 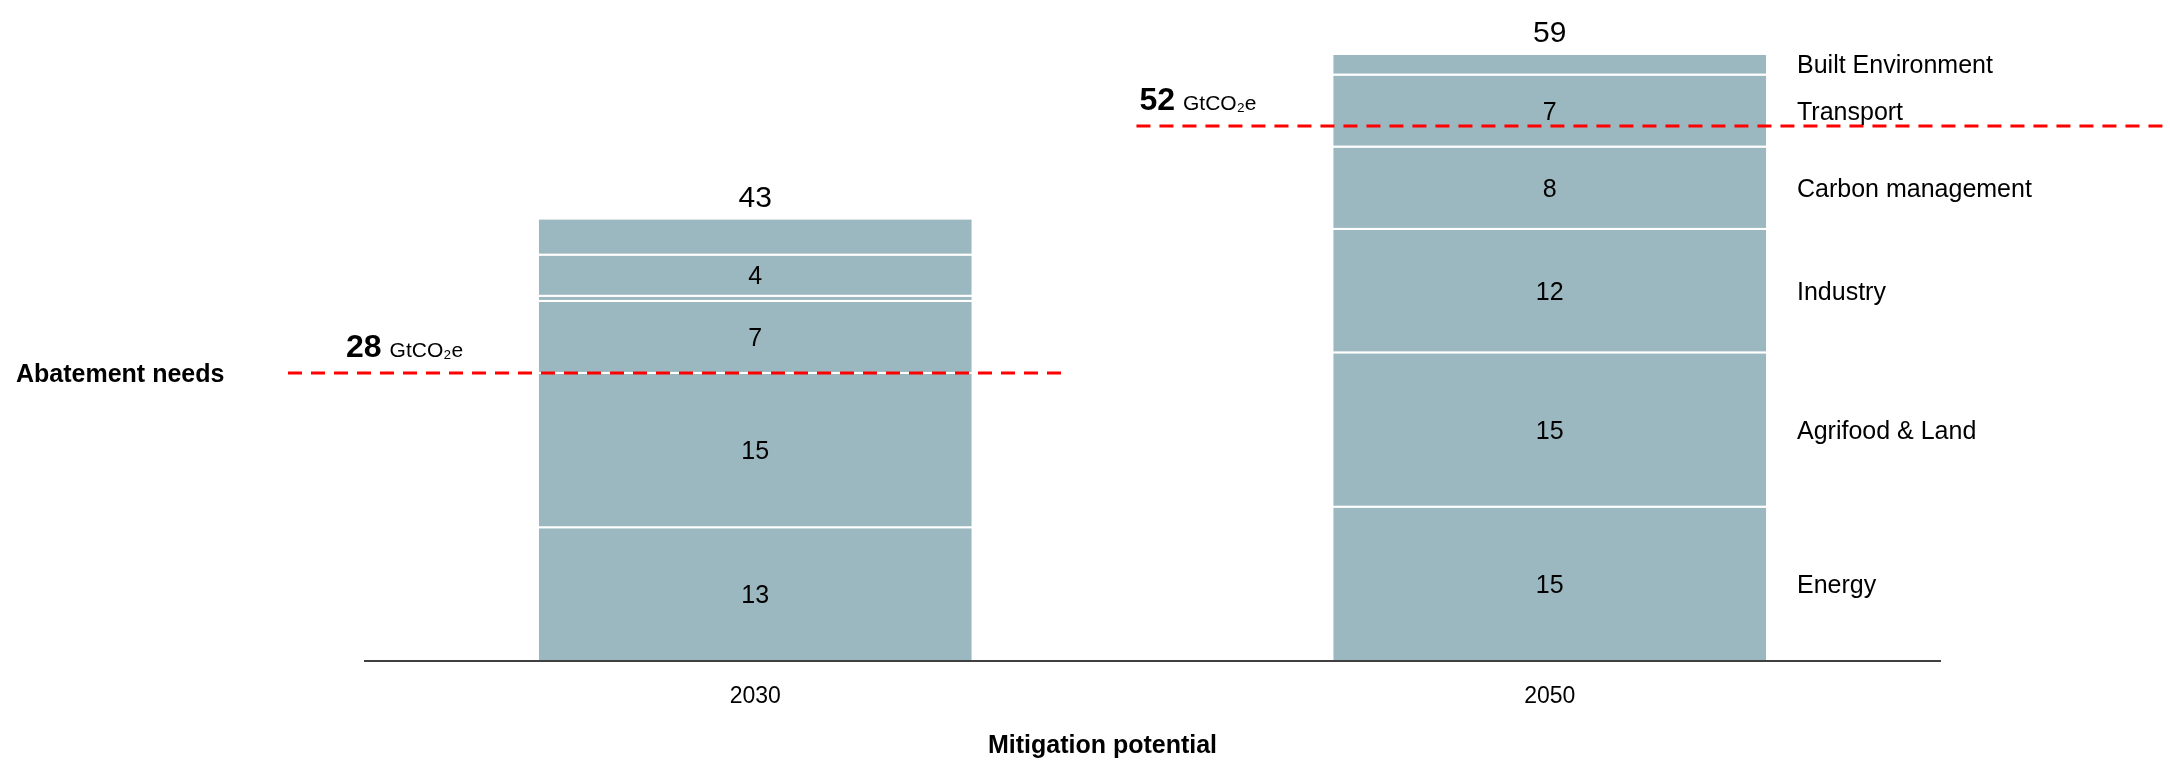 I want to click on data-label: 12, so click(x=1549, y=290).